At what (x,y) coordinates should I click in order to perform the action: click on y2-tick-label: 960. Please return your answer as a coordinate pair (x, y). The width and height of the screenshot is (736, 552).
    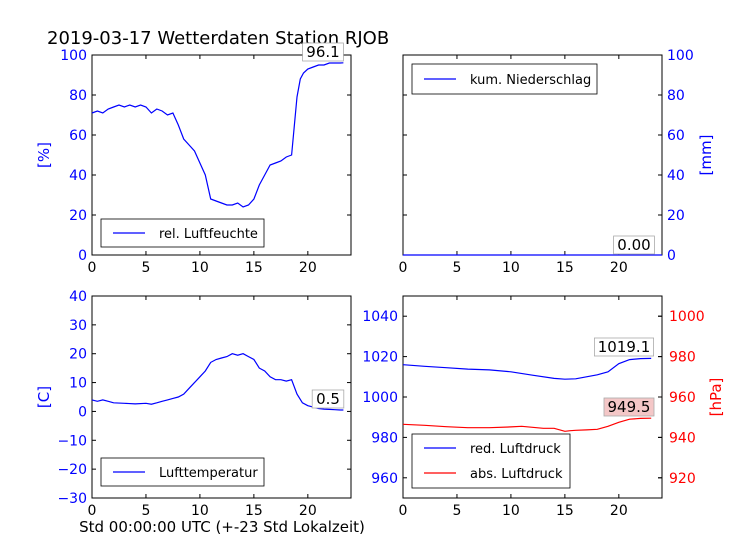
    Looking at the image, I should click on (682, 398).